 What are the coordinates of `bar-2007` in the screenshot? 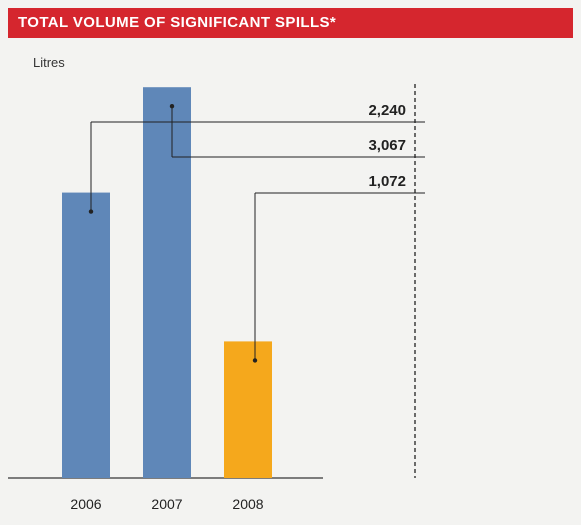 It's located at (167, 283).